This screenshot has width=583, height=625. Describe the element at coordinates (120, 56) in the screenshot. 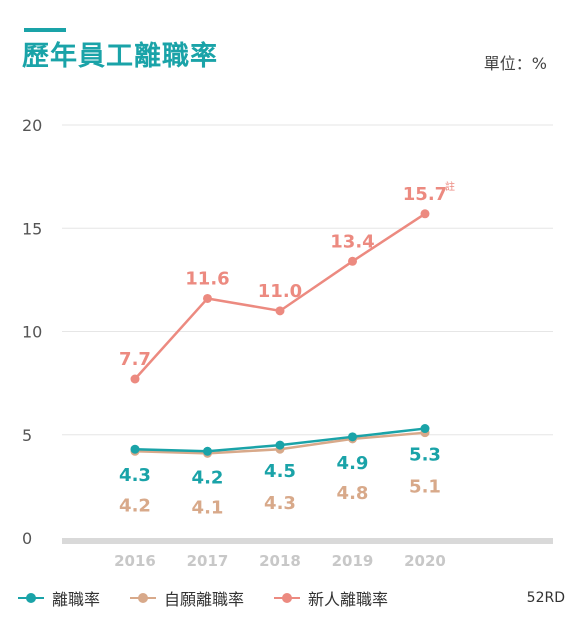

I see `page-title: 歷年員工離職率` at that location.